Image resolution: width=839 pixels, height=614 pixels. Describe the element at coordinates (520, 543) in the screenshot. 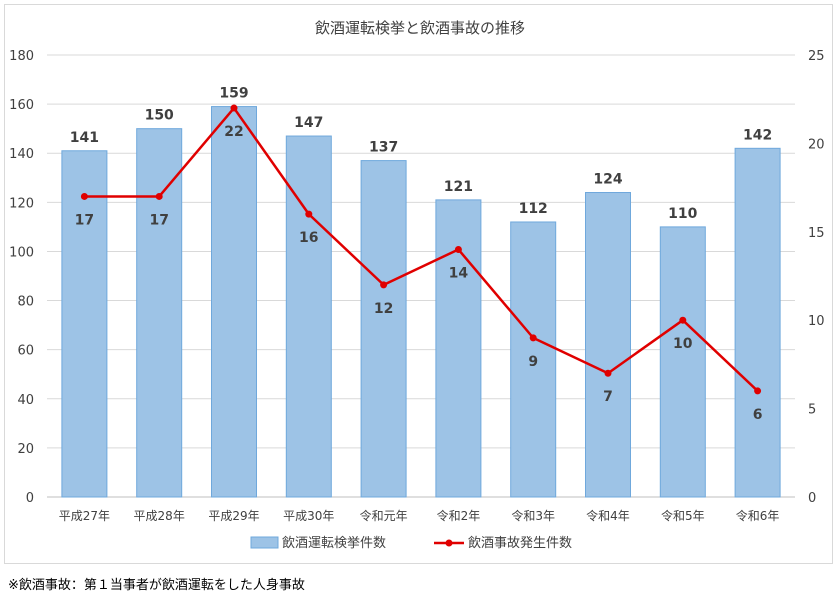

I see `legend-label-line: 飲酒事故発生件数` at that location.